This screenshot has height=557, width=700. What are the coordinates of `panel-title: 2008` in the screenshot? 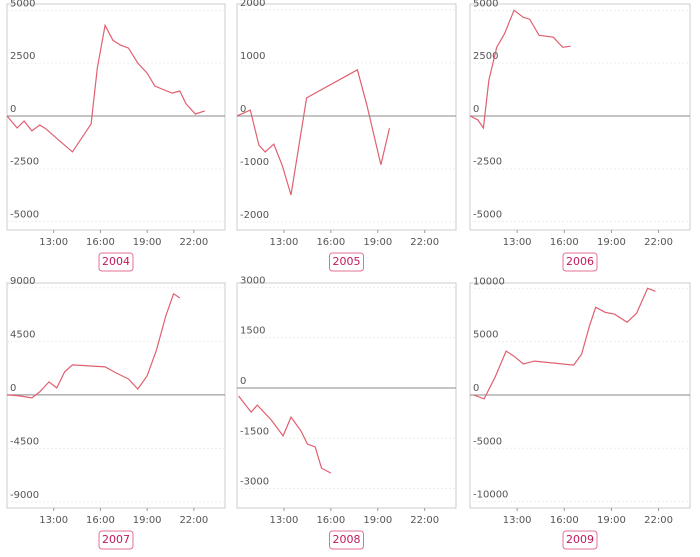 It's located at (347, 539).